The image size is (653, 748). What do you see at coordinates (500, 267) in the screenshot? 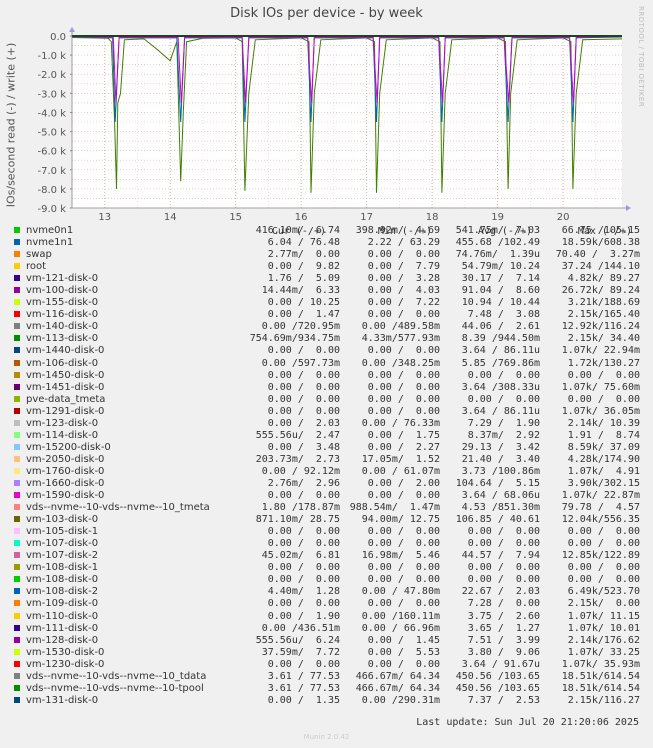
I see `legend-avg-value: 54.79m/ 10.24` at bounding box center [500, 267].